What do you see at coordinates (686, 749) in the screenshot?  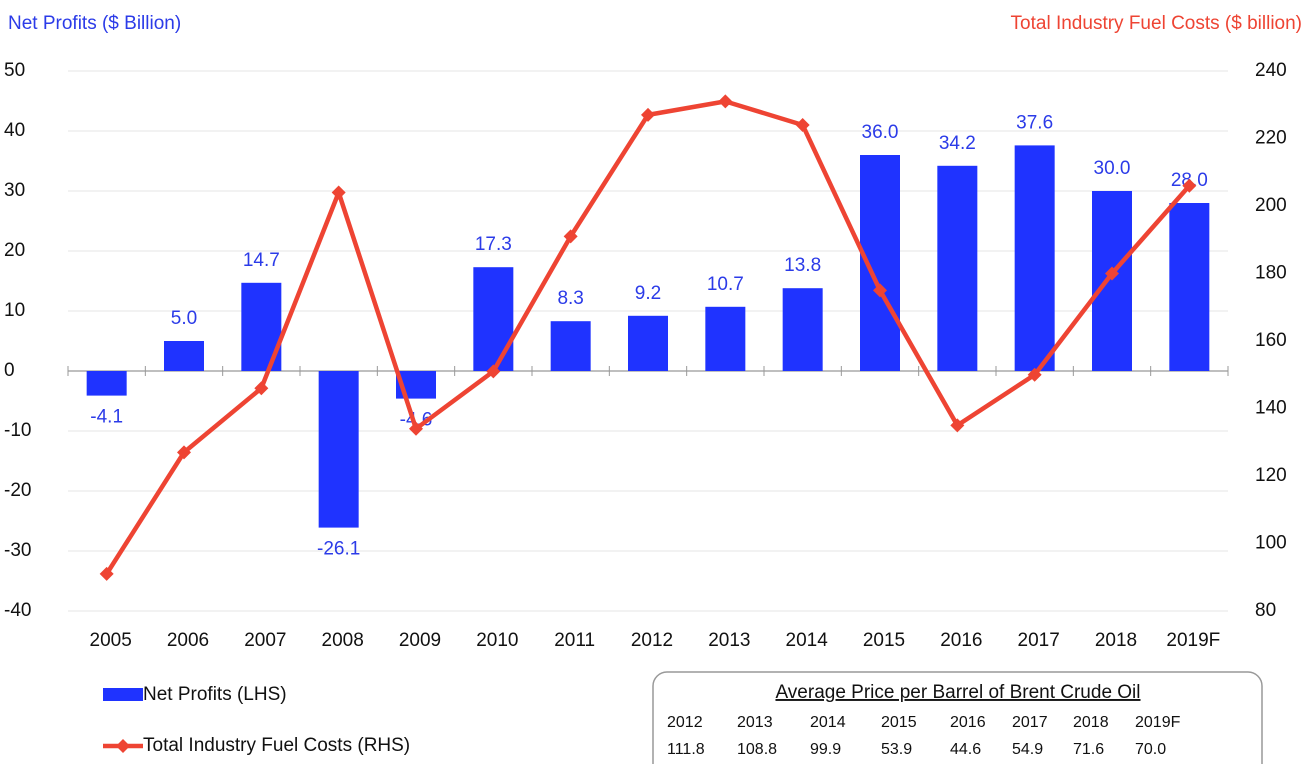 I see `table-cell: 111.8` at bounding box center [686, 749].